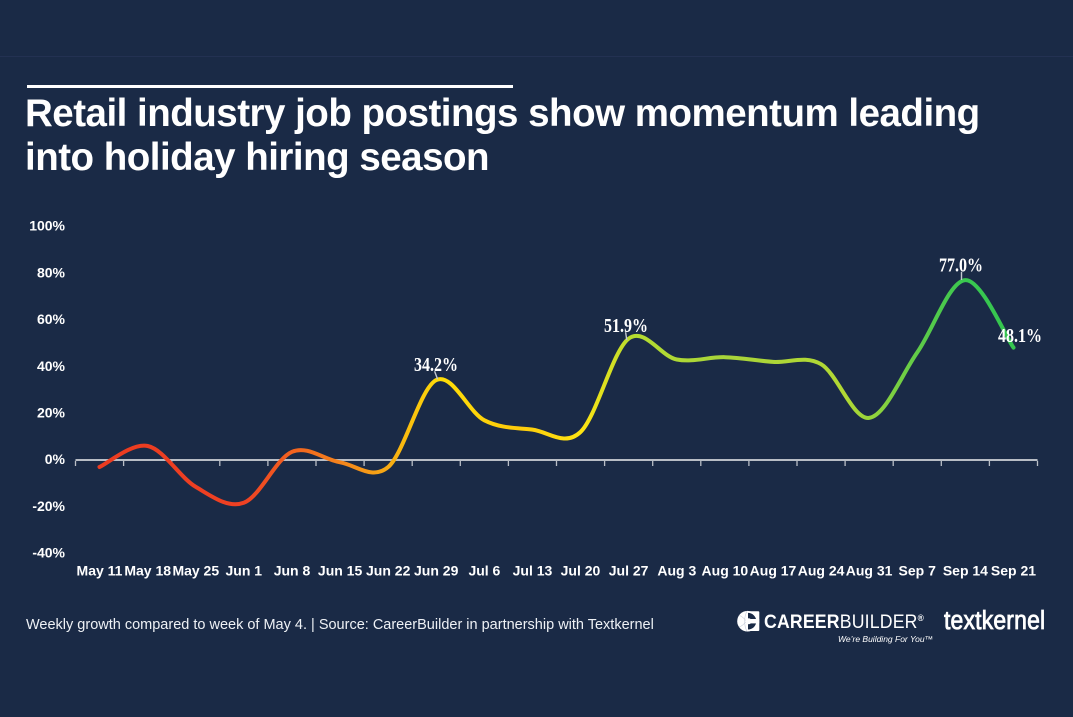 This screenshot has width=1073, height=717. Describe the element at coordinates (484, 571) in the screenshot. I see `svg-text: Jul 6` at that location.